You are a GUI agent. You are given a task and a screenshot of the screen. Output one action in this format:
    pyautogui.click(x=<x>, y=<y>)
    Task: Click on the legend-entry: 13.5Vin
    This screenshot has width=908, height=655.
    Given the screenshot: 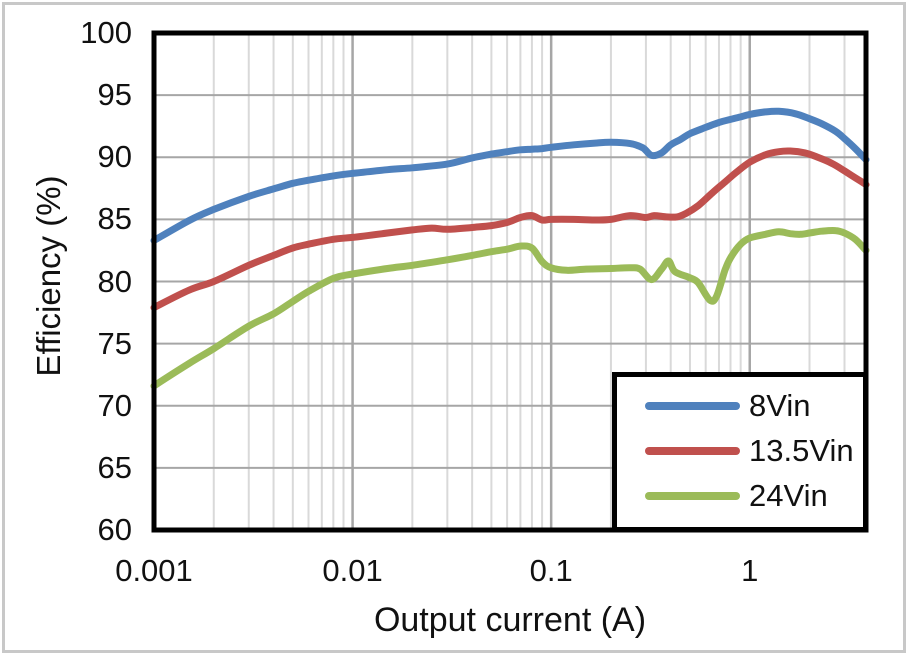 What is the action you would take?
    pyautogui.click(x=740, y=451)
    